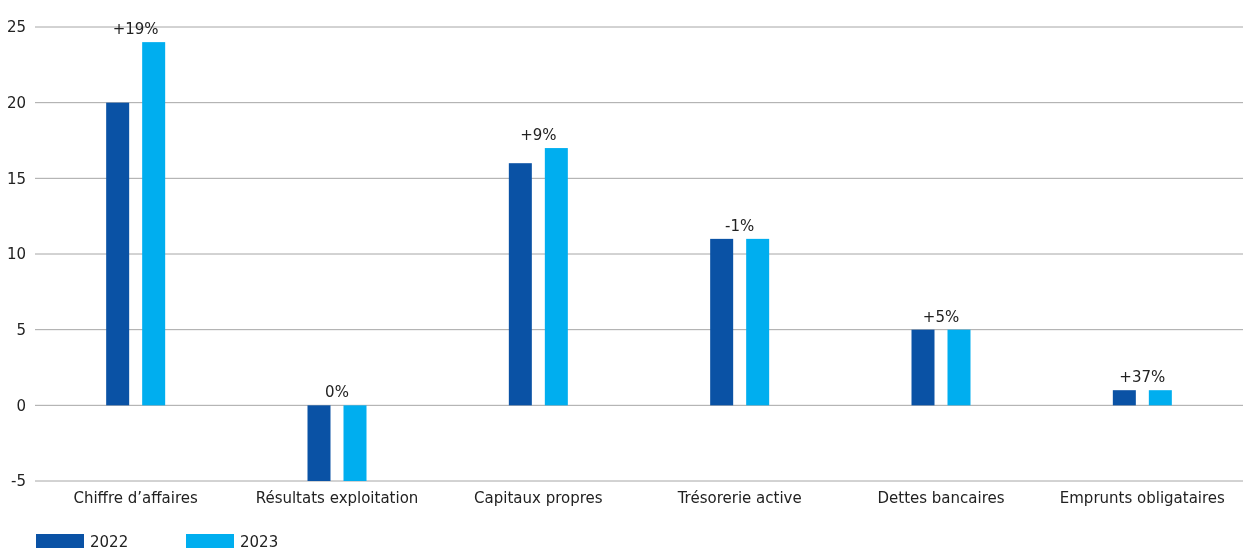 The image size is (1243, 552). I want to click on x-tick-label: Résultats exploitation, so click(337, 498).